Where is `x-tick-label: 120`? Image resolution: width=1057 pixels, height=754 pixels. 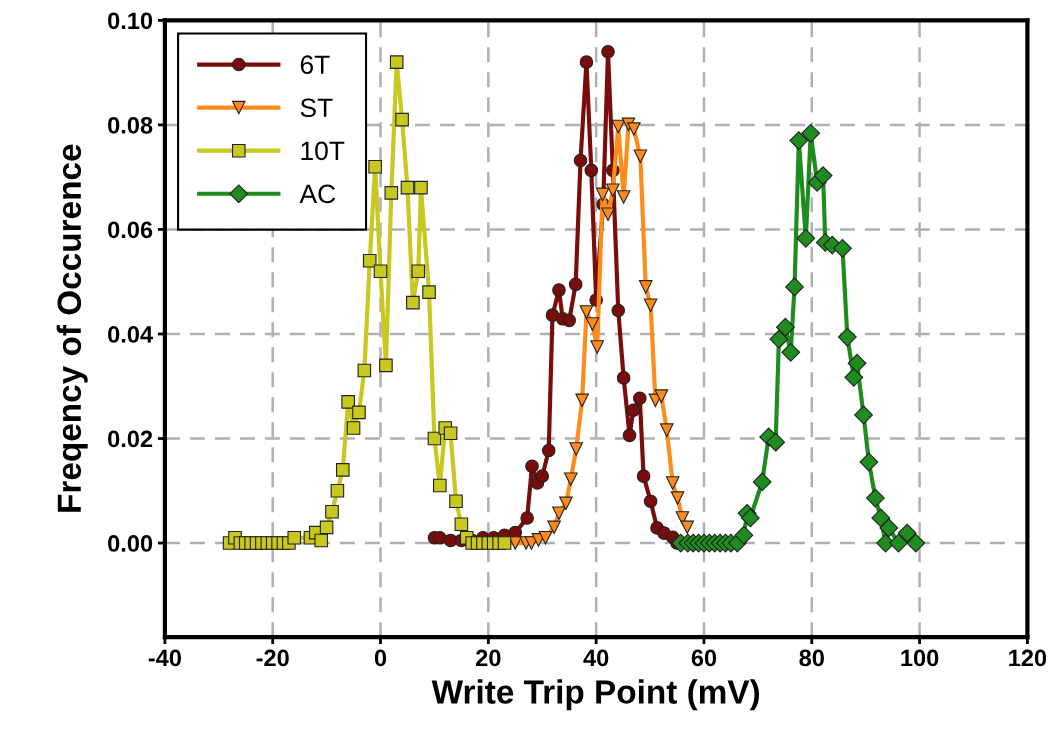
x-tick-label: 120 is located at coordinates (1028, 658).